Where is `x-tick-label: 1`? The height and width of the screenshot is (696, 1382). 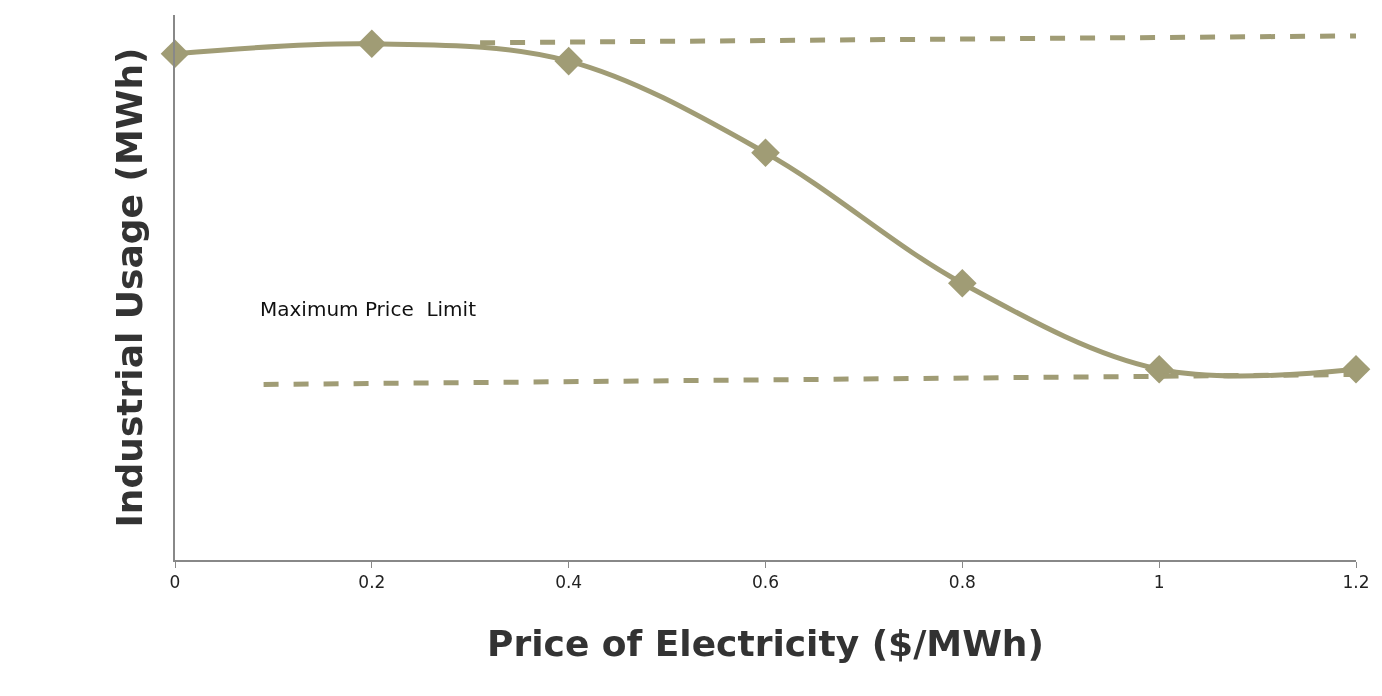 x-tick-label: 1 is located at coordinates (1159, 582).